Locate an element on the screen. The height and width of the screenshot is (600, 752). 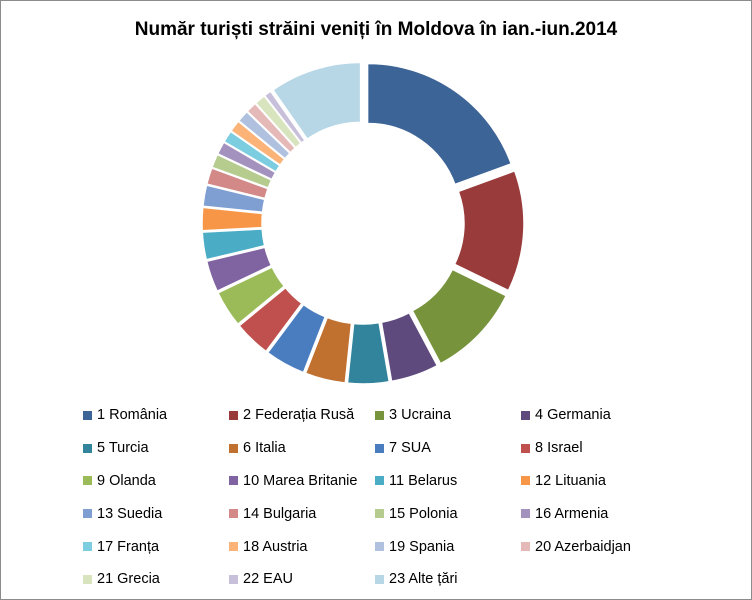
legend-item: 22 EAU is located at coordinates (302, 579).